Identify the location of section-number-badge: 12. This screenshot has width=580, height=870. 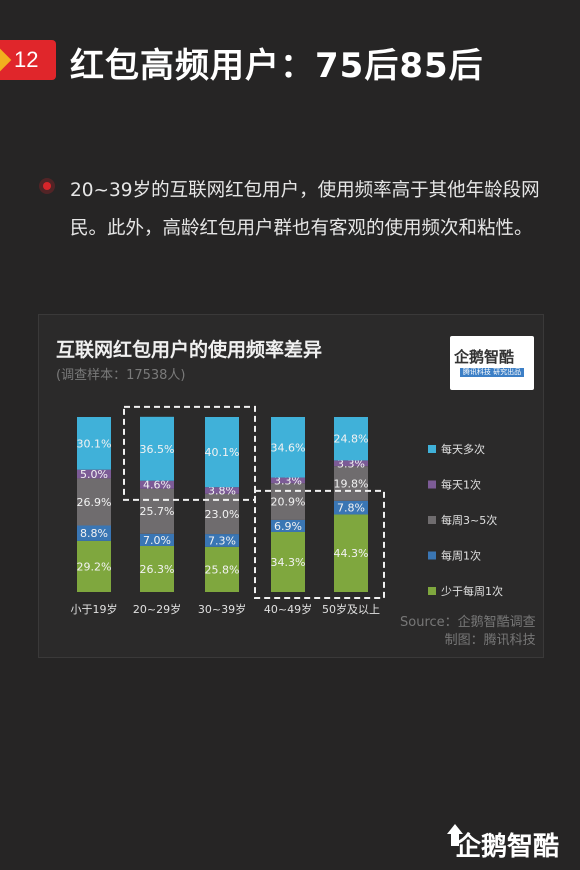
(28, 60).